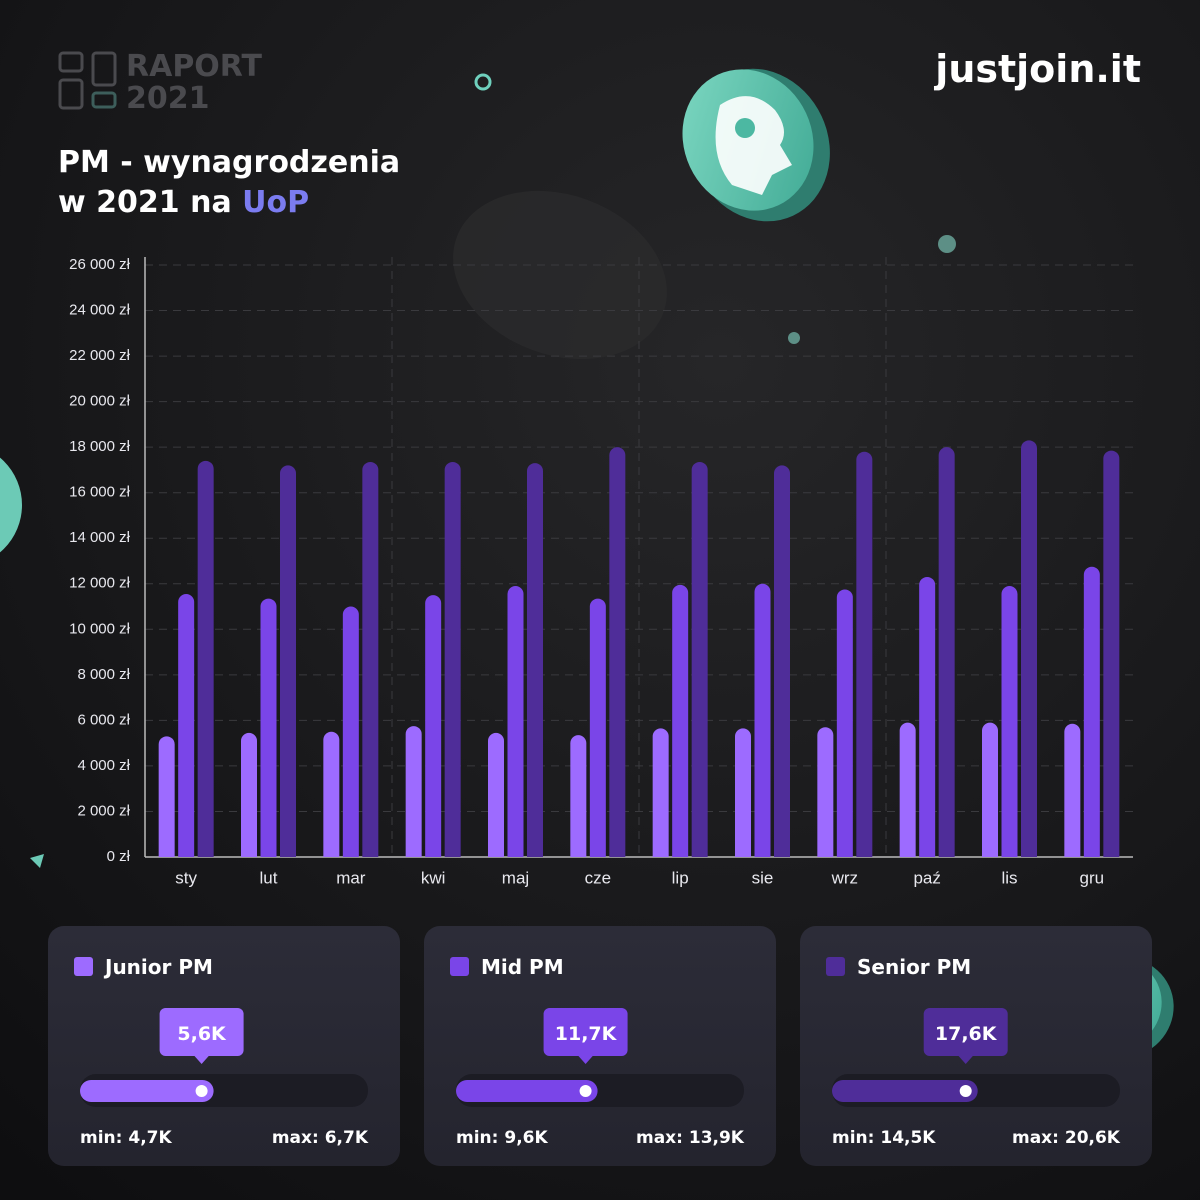  I want to click on brand: justjoin.it, so click(1037, 69).